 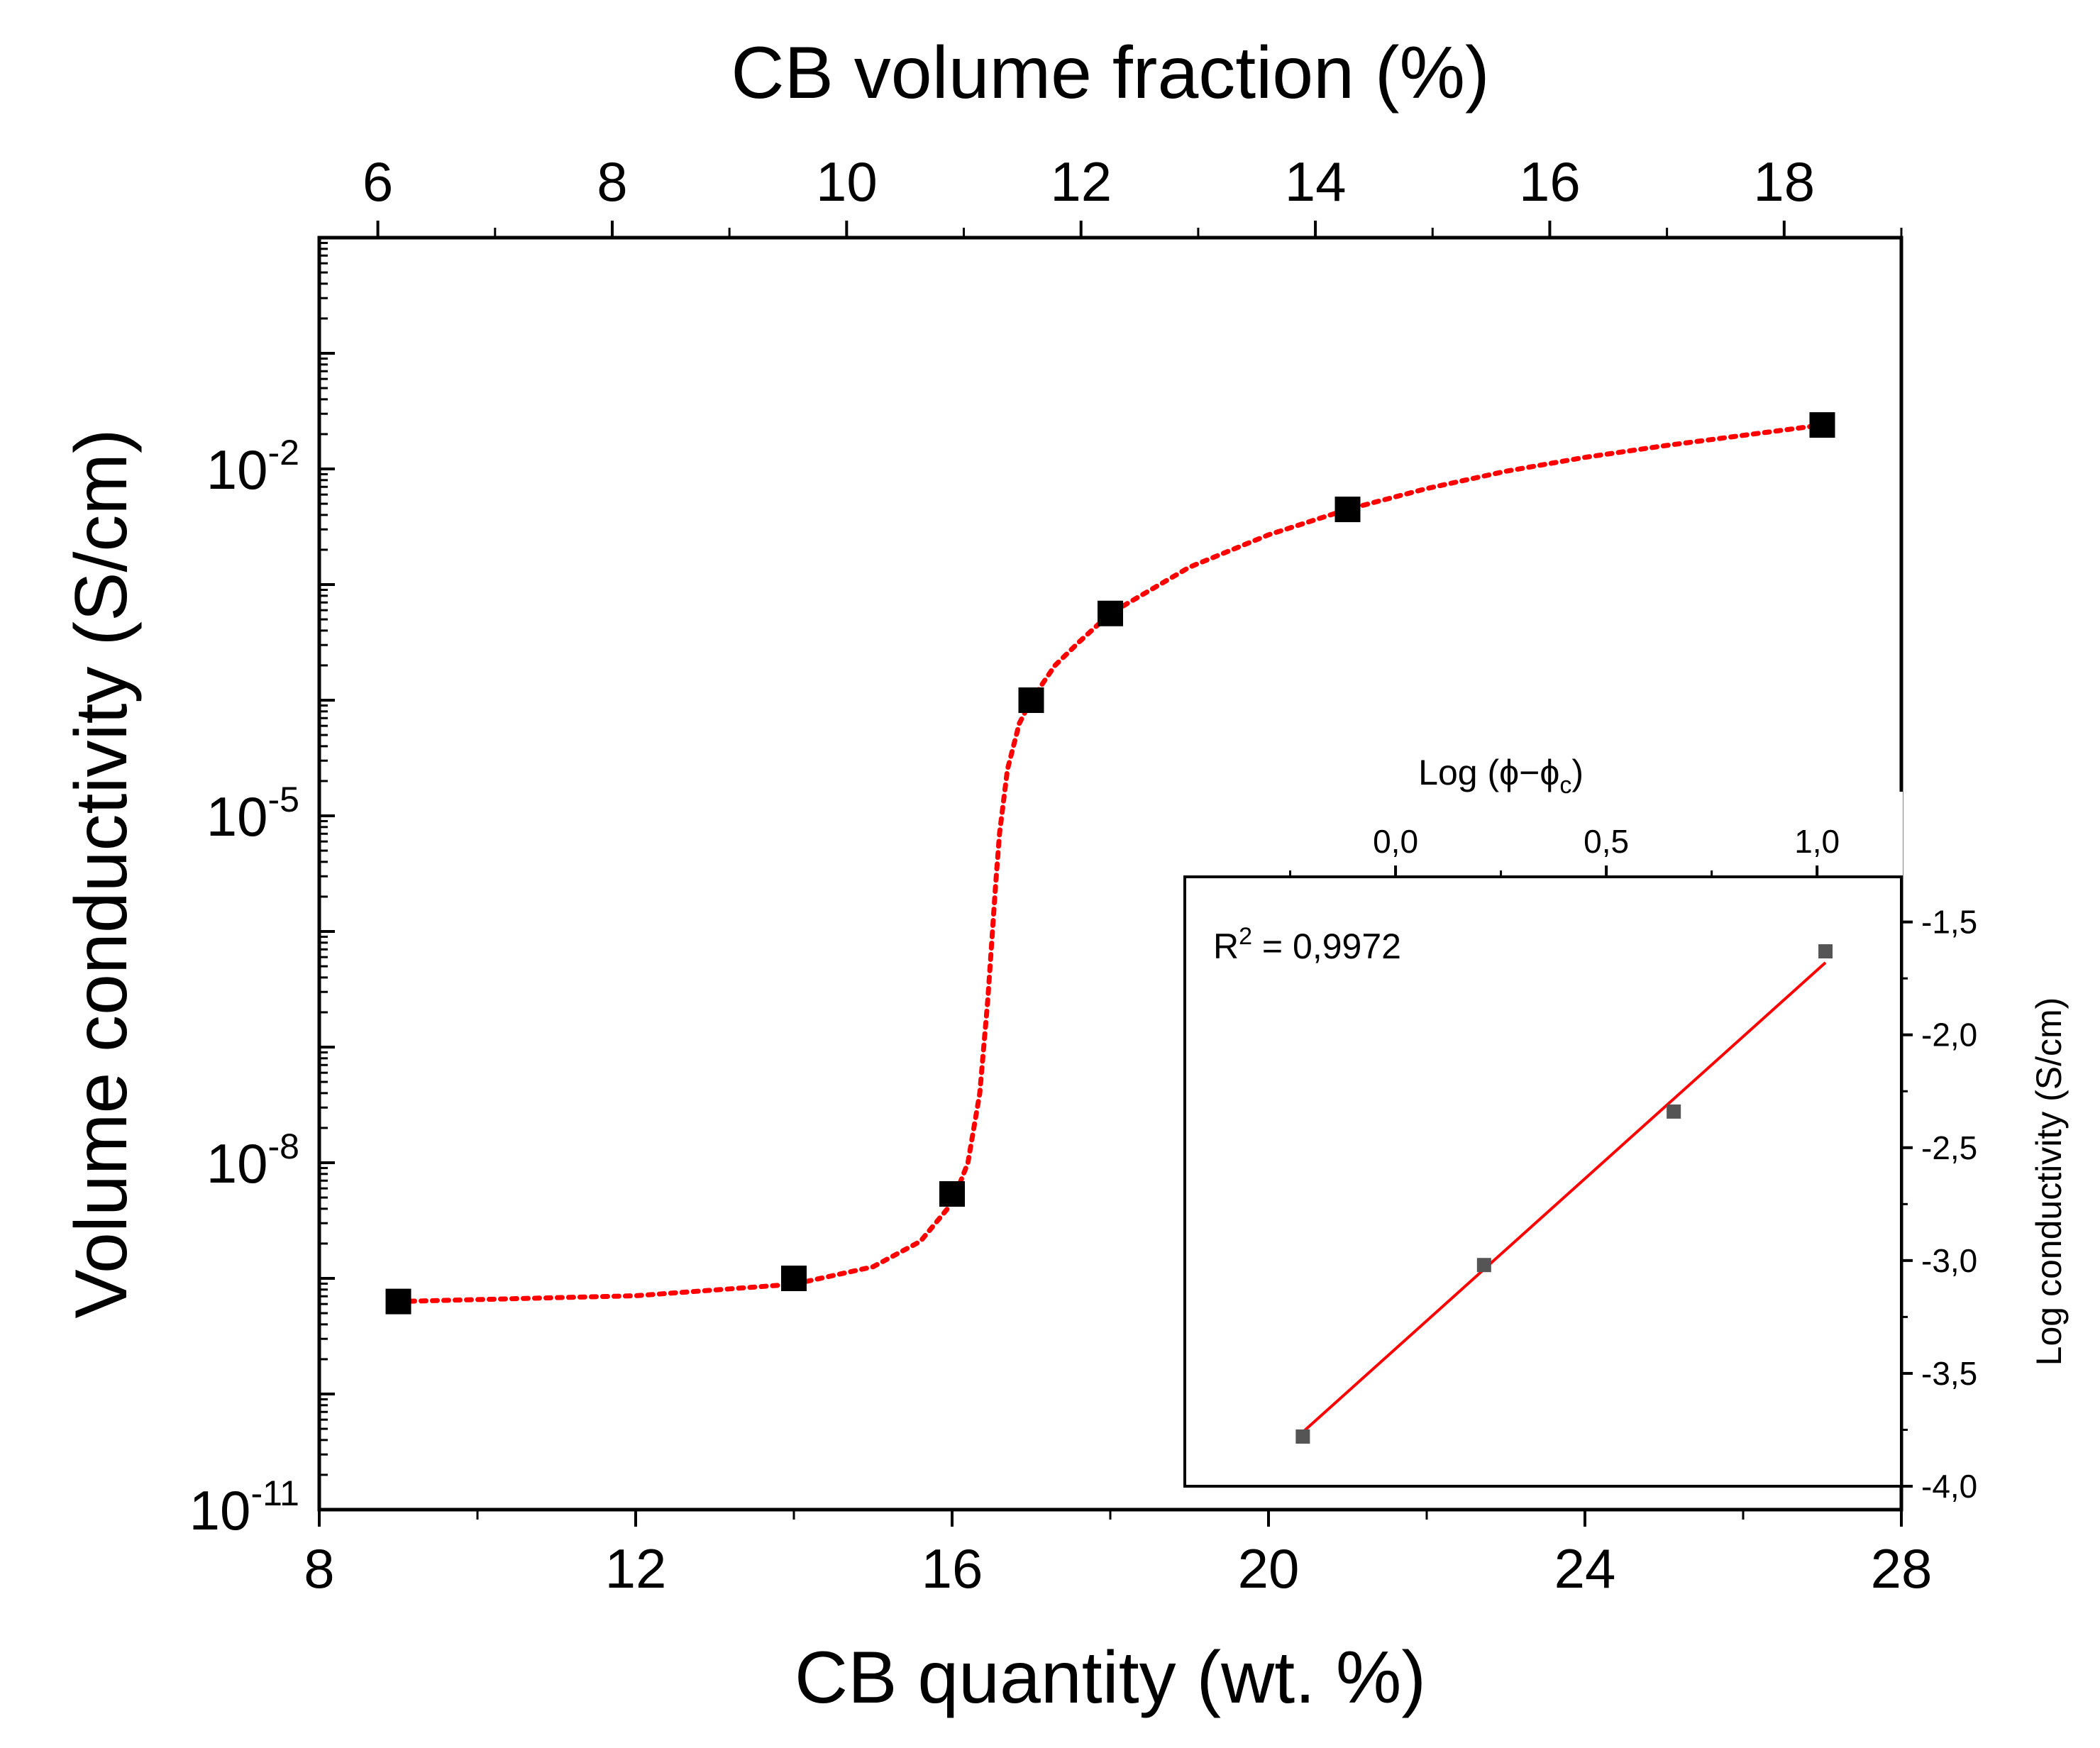 I want to click on x-tick-label: 20, so click(x=1269, y=1568).